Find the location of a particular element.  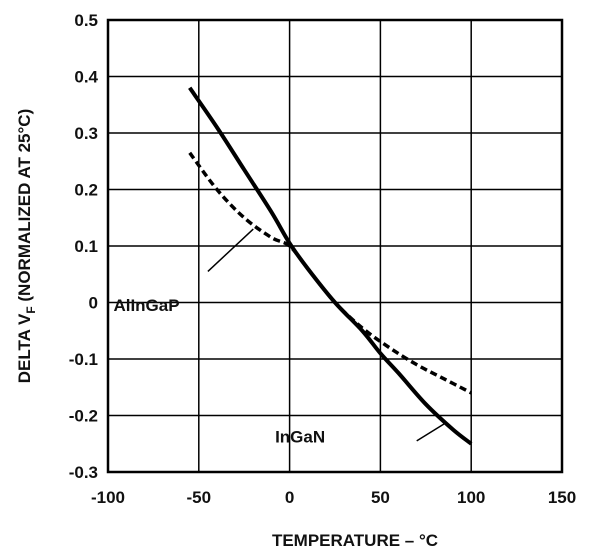

x-tick-label: -100 is located at coordinates (108, 497).